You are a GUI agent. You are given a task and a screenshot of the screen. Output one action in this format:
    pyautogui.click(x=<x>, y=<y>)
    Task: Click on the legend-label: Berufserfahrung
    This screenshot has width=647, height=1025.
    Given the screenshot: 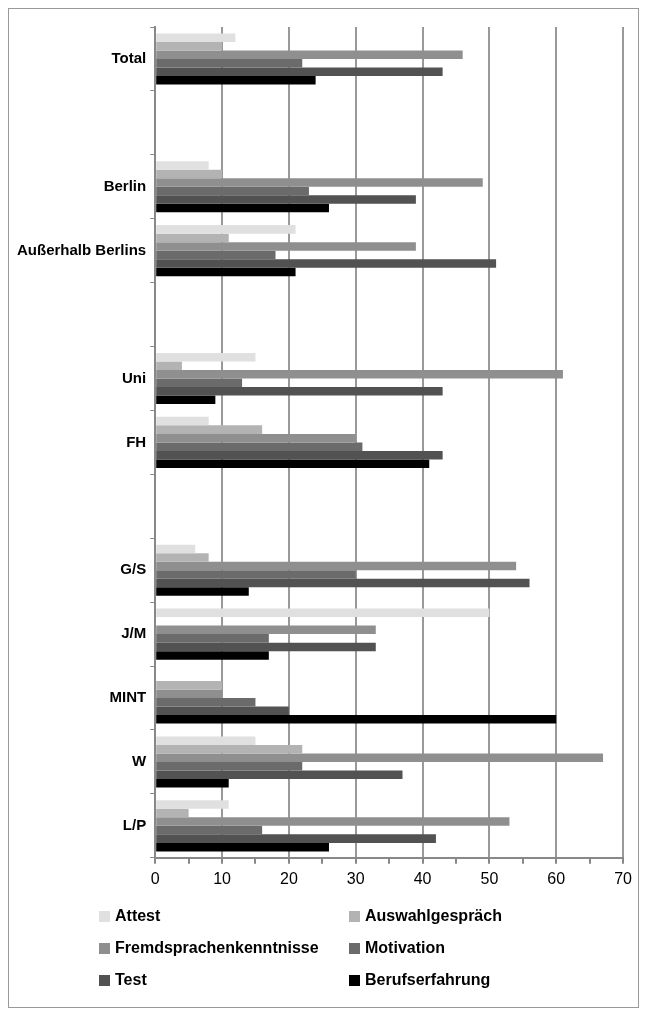 What is the action you would take?
    pyautogui.click(x=428, y=980)
    